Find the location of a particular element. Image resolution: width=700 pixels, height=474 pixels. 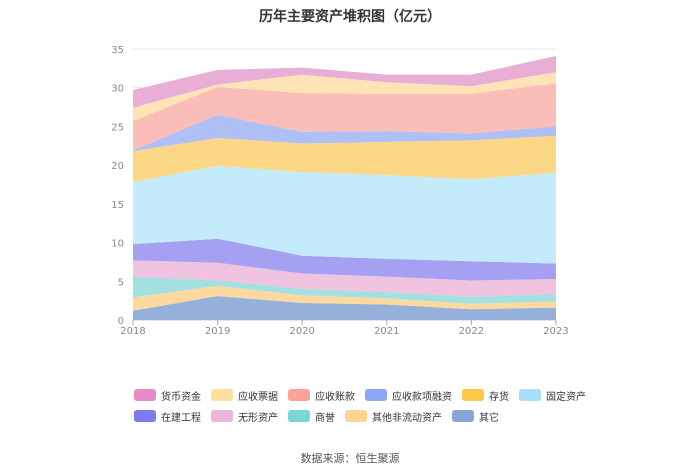

legend-label: 其他非流动资产 is located at coordinates (407, 418).